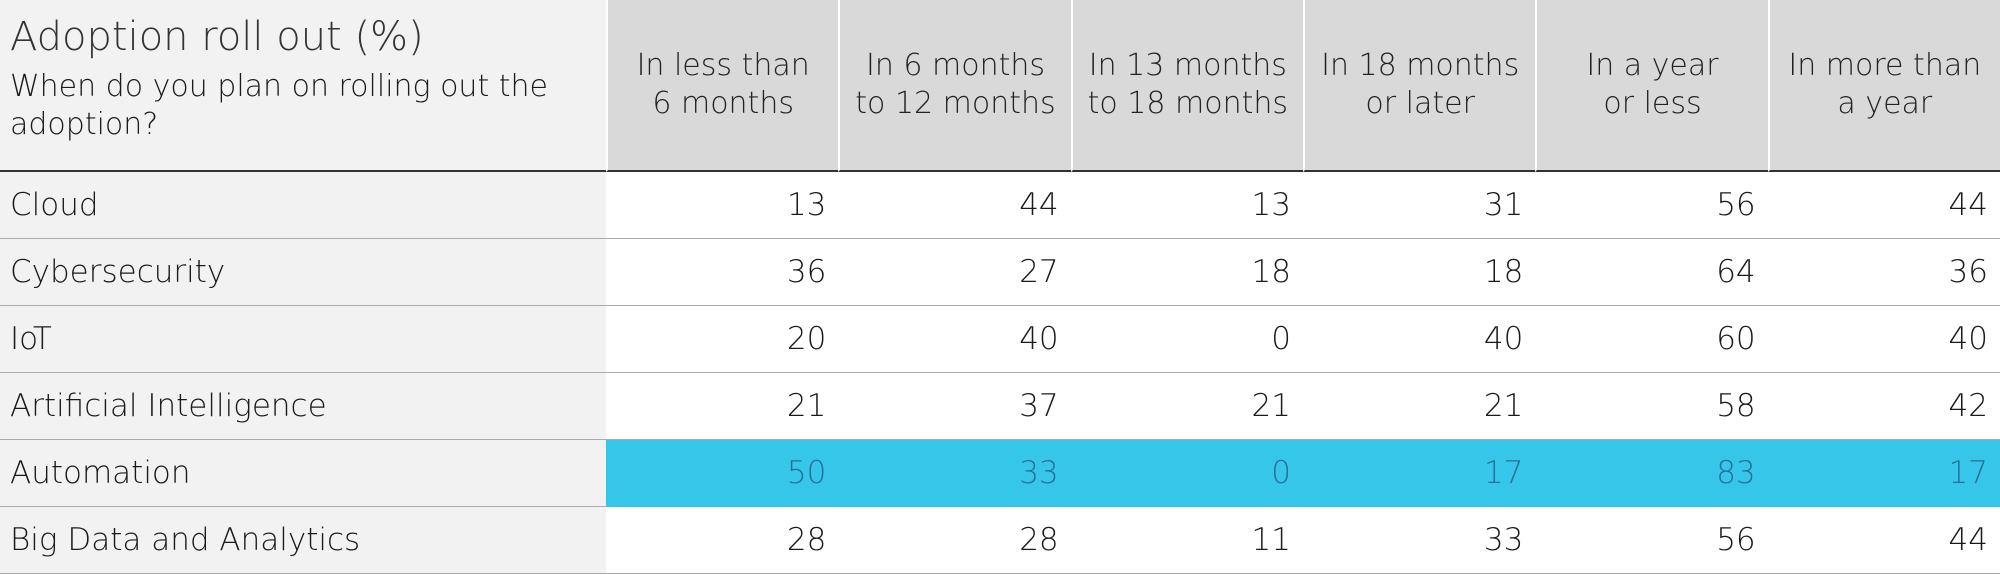  I want to click on column-header: In 18 months or later, so click(1419, 86).